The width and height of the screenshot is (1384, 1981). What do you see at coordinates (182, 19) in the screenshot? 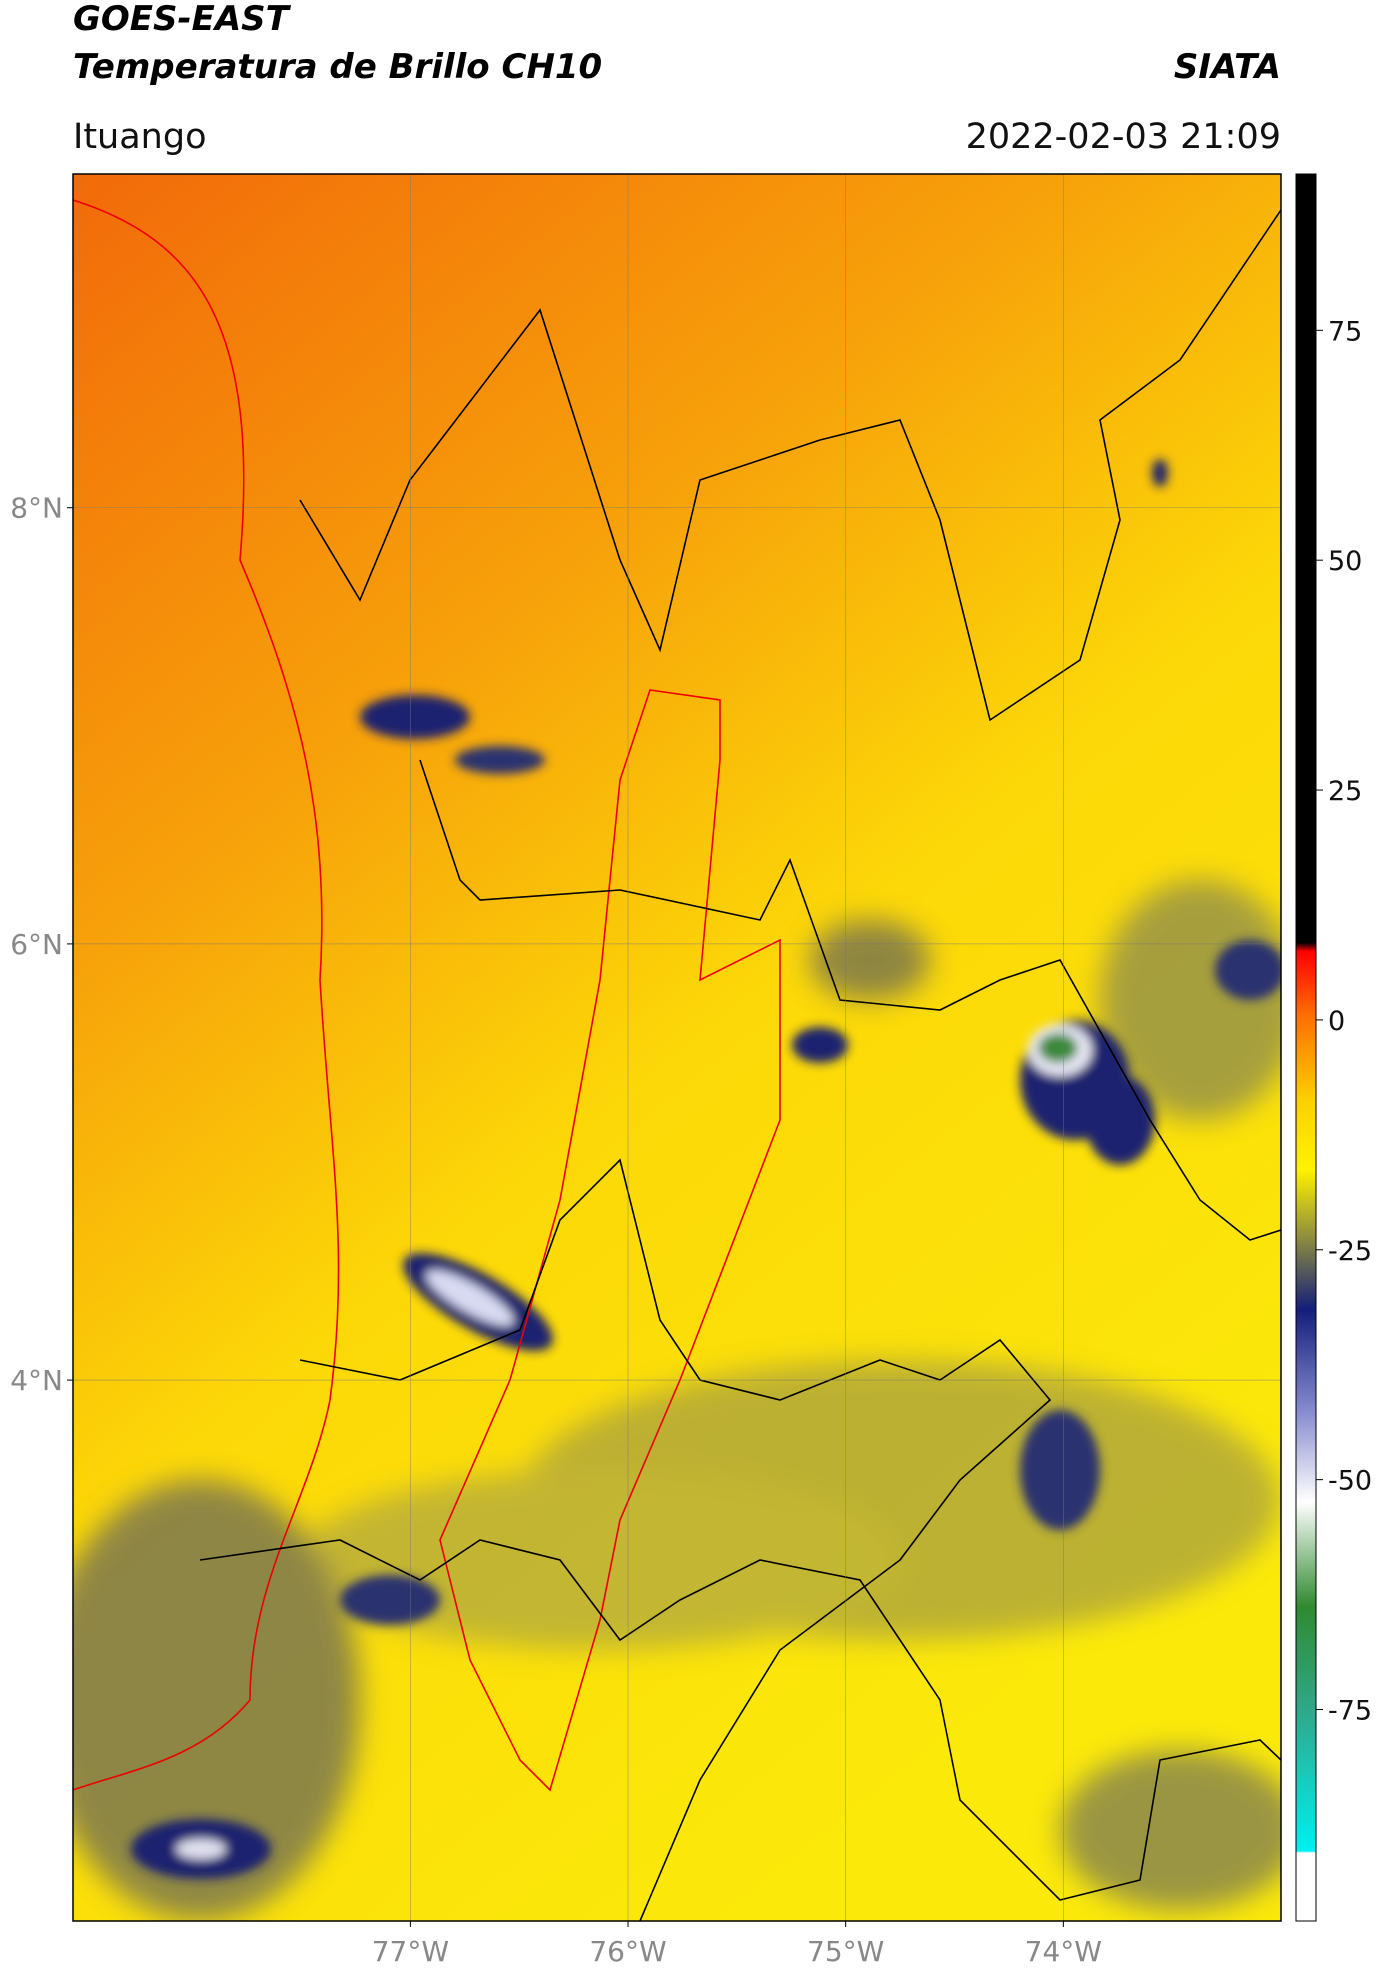
I see `title: GOES-EAST` at bounding box center [182, 19].